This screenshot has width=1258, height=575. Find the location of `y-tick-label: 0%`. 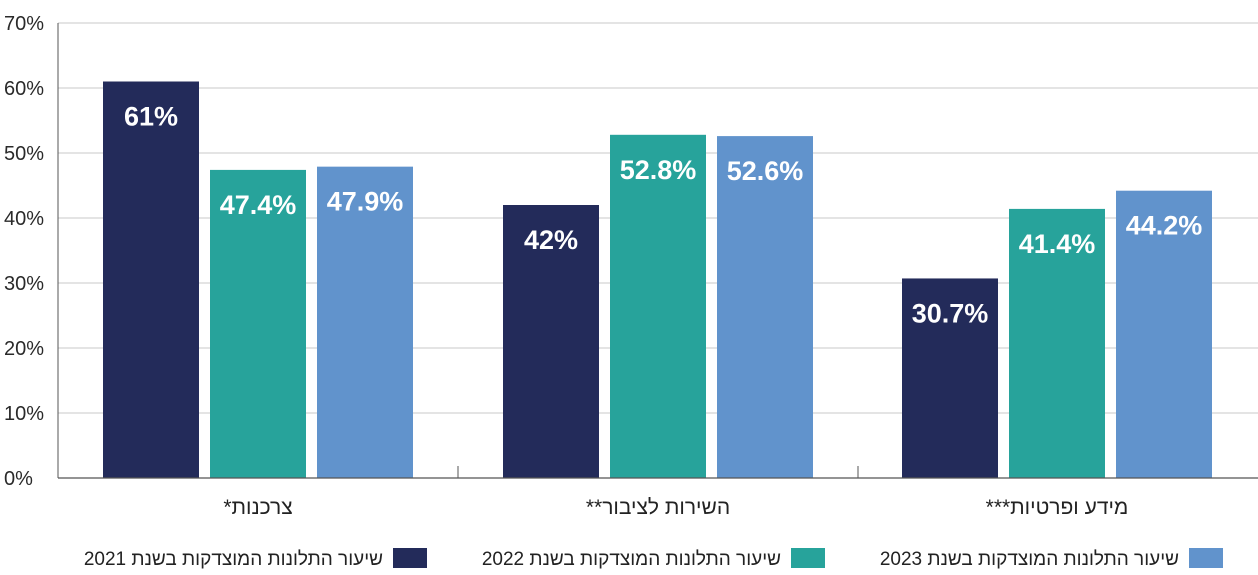

y-tick-label: 0% is located at coordinates (18, 479).